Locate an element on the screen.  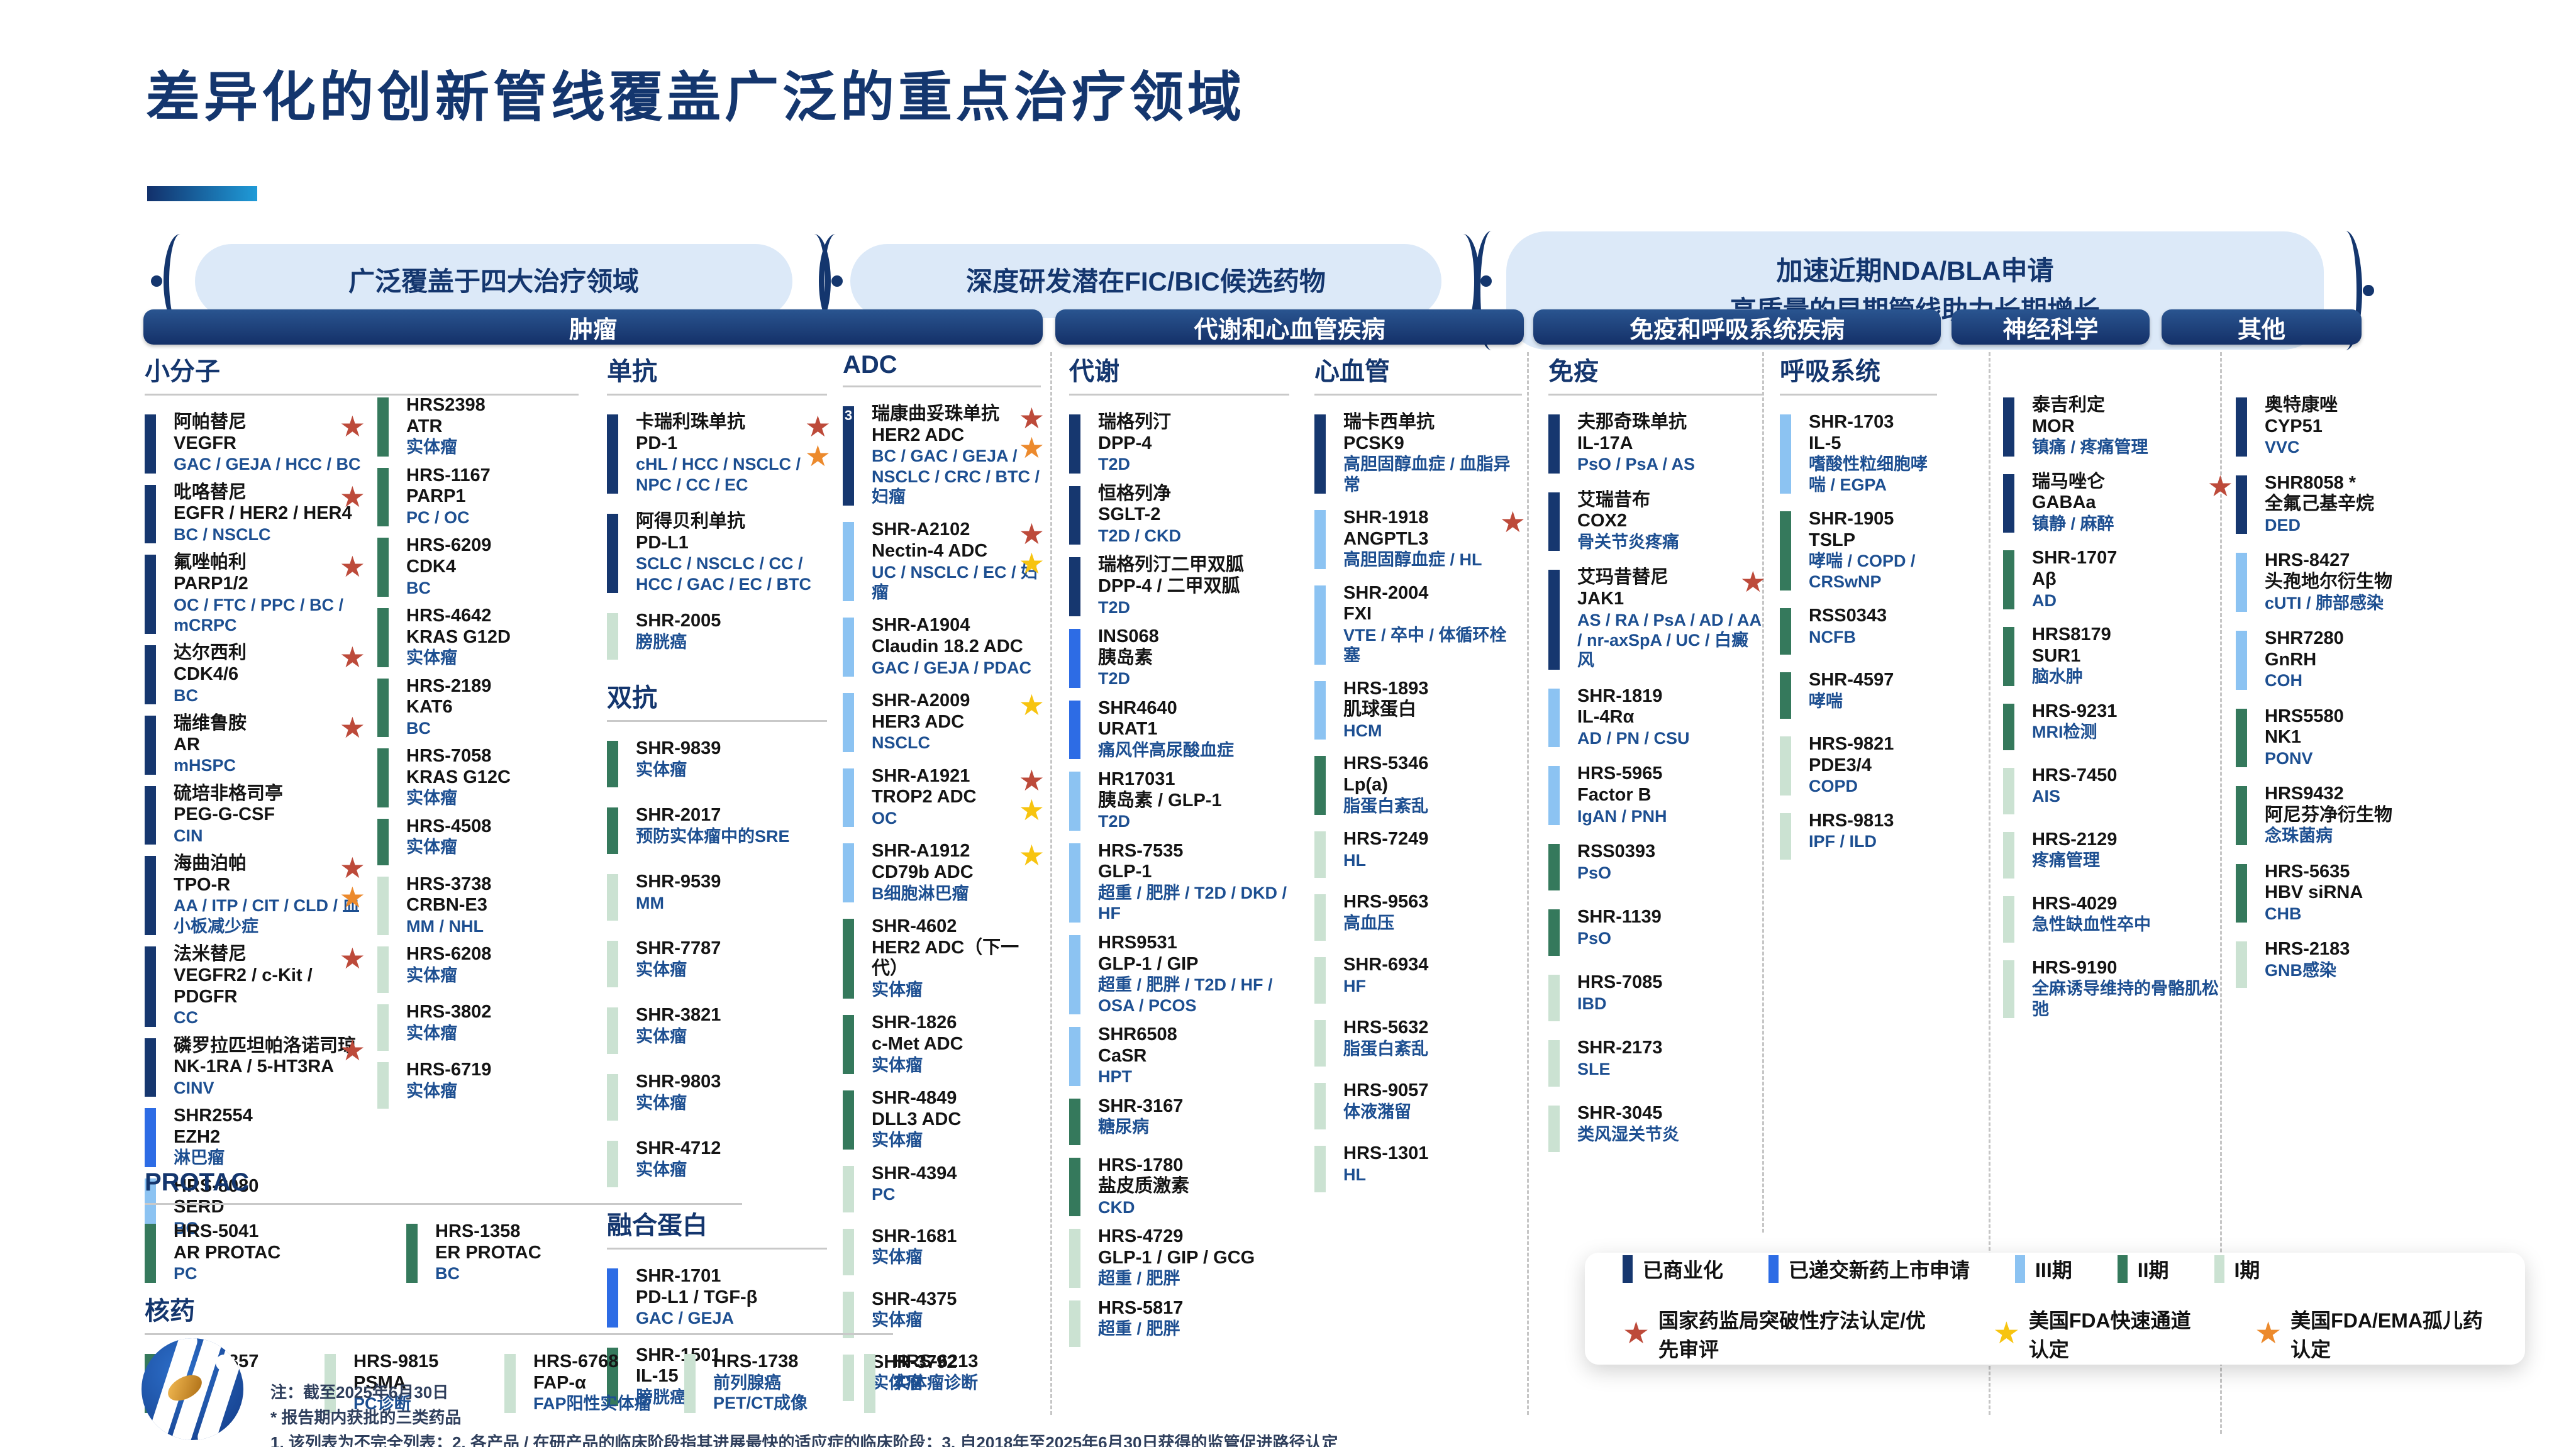
drug-indication: 念珠菌病 is located at coordinates (2299, 836).